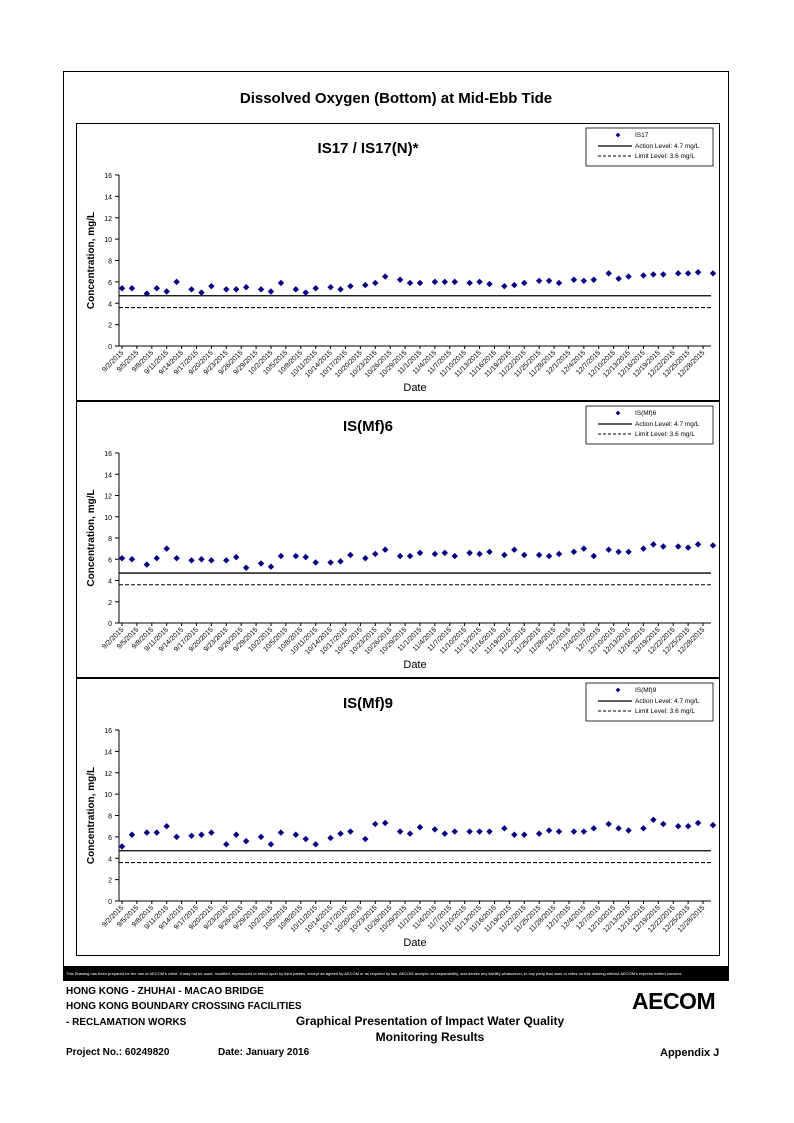 The height and width of the screenshot is (1123, 794). What do you see at coordinates (118, 1052) in the screenshot?
I see `footer-project-number: Project No.: 60249820` at bounding box center [118, 1052].